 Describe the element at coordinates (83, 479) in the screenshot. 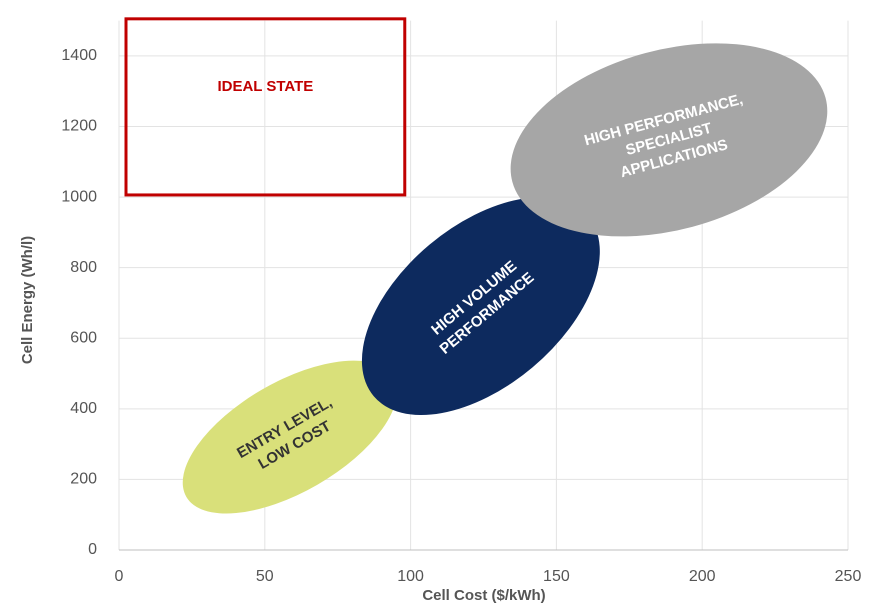

I see `y-tick-label: 200` at that location.